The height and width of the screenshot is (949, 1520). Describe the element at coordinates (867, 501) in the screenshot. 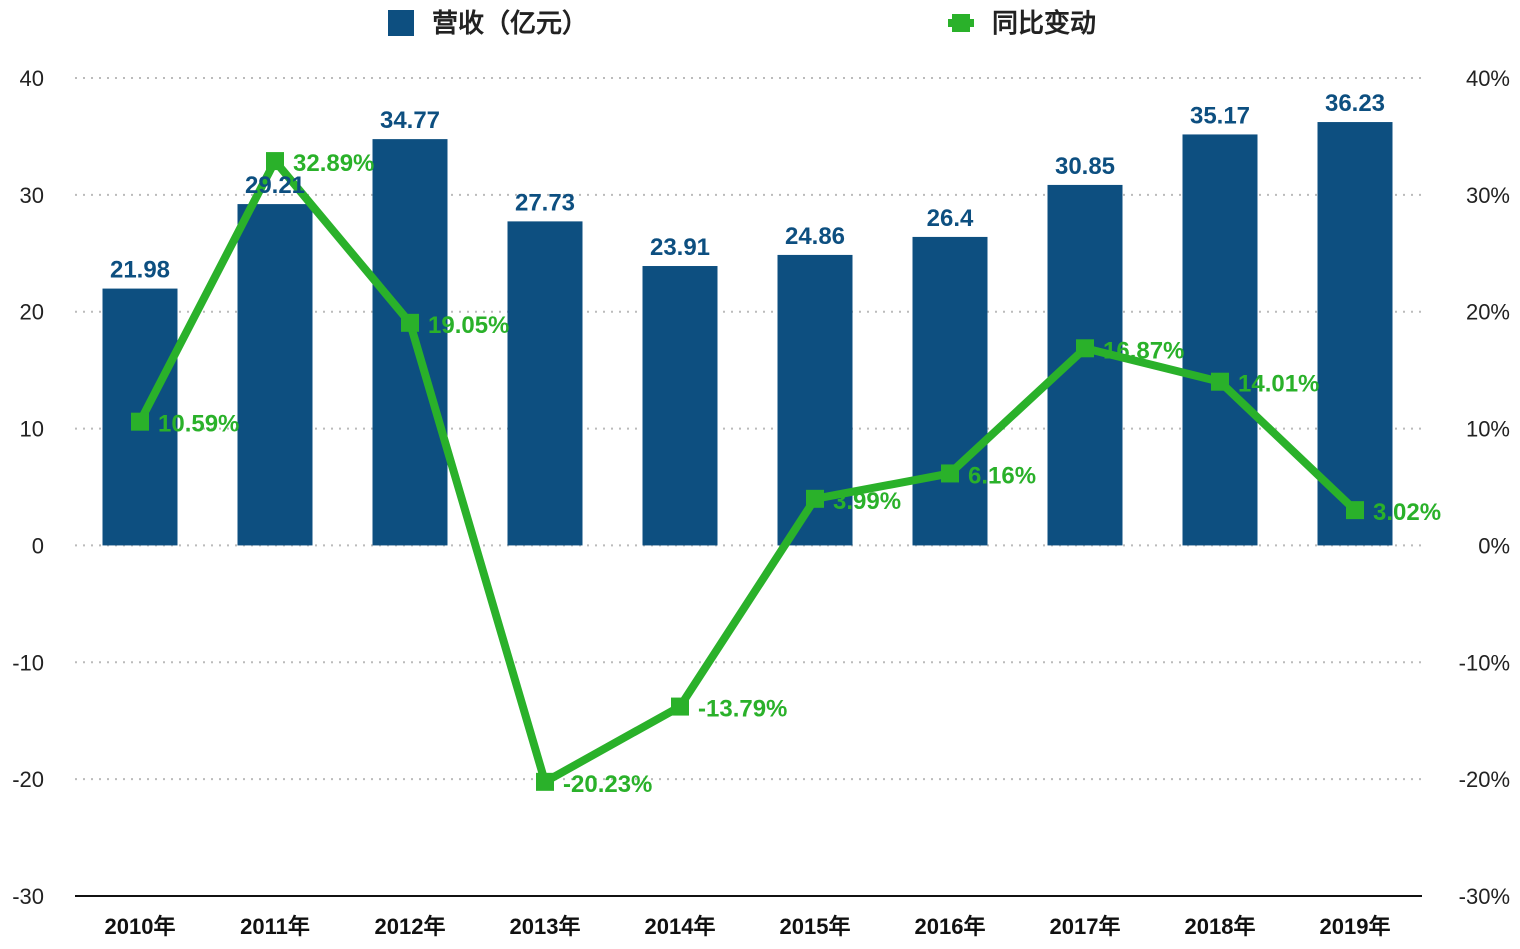

I see `yoy-change-label: 3.99%` at that location.